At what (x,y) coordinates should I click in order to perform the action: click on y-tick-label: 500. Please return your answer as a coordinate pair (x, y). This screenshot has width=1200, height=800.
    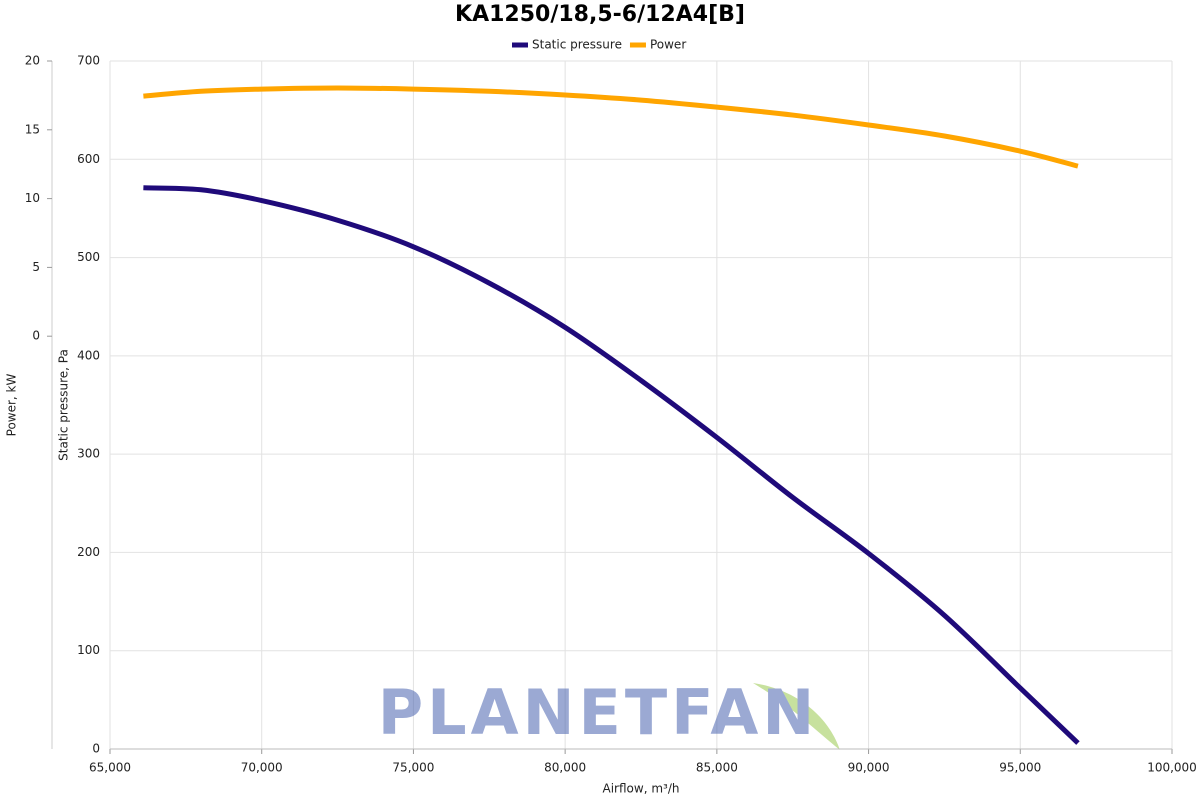
    Looking at the image, I should click on (88, 257).